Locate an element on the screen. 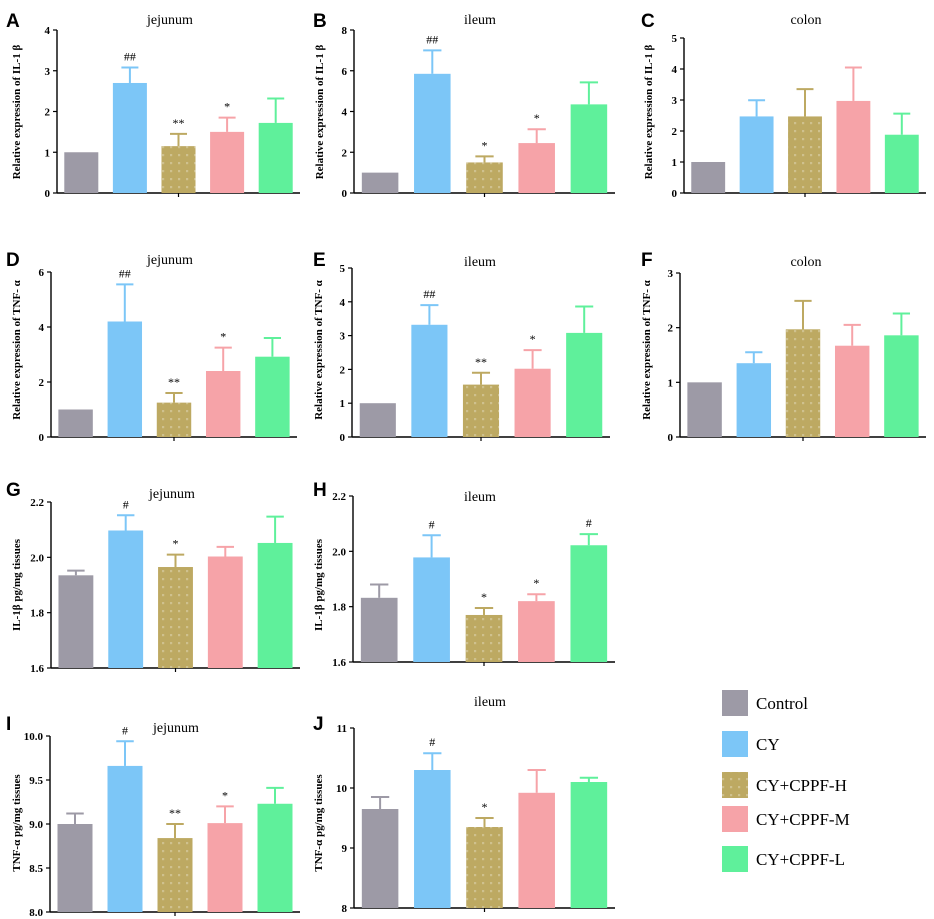 This screenshot has height=919, width=934. legend-item-cy-cppf-h: CY+CPPF-H is located at coordinates (784, 785).